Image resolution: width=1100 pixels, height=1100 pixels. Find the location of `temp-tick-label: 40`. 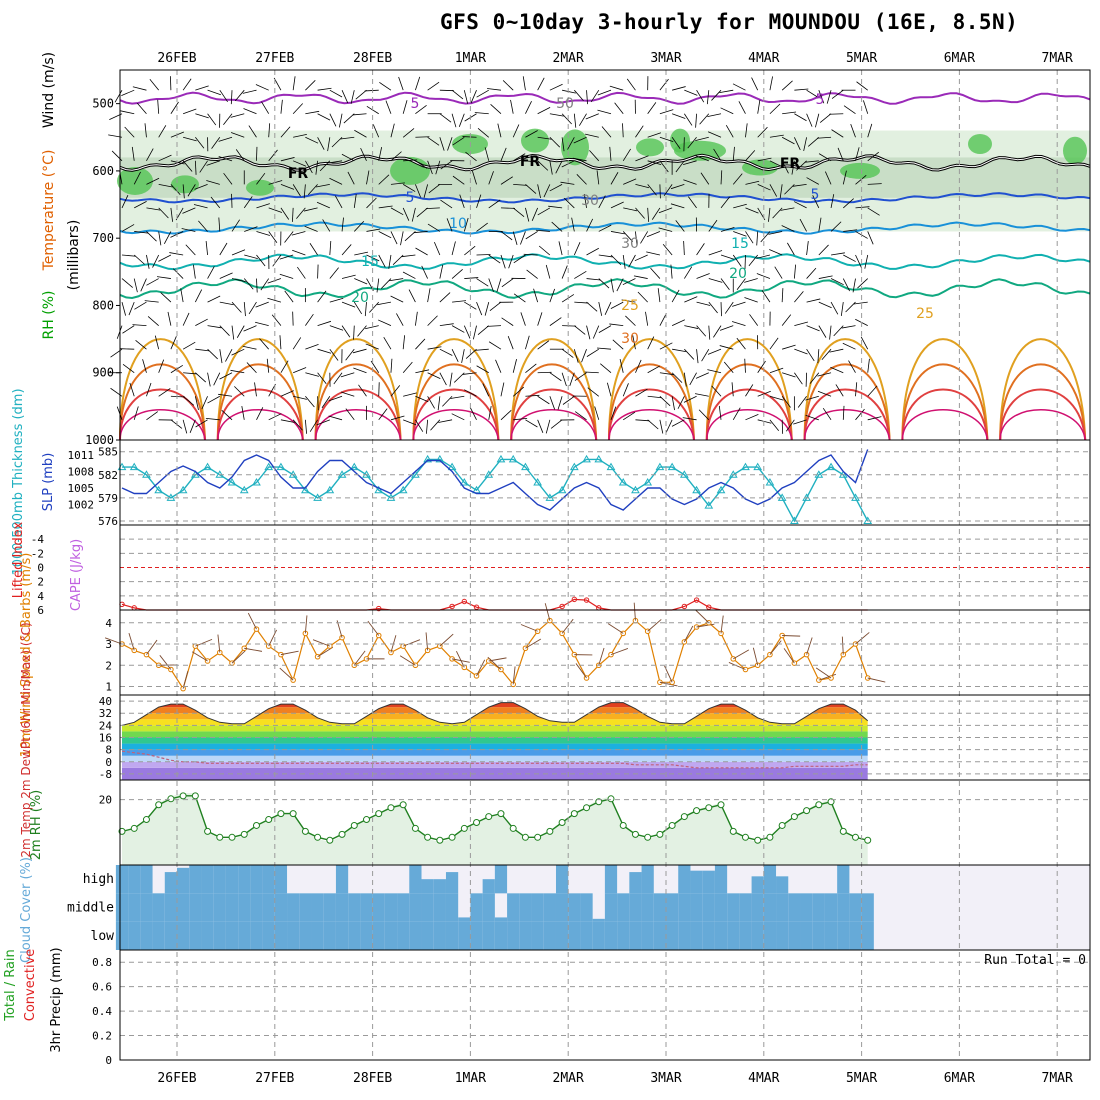

temp-tick-label: 40 is located at coordinates (105, 701).